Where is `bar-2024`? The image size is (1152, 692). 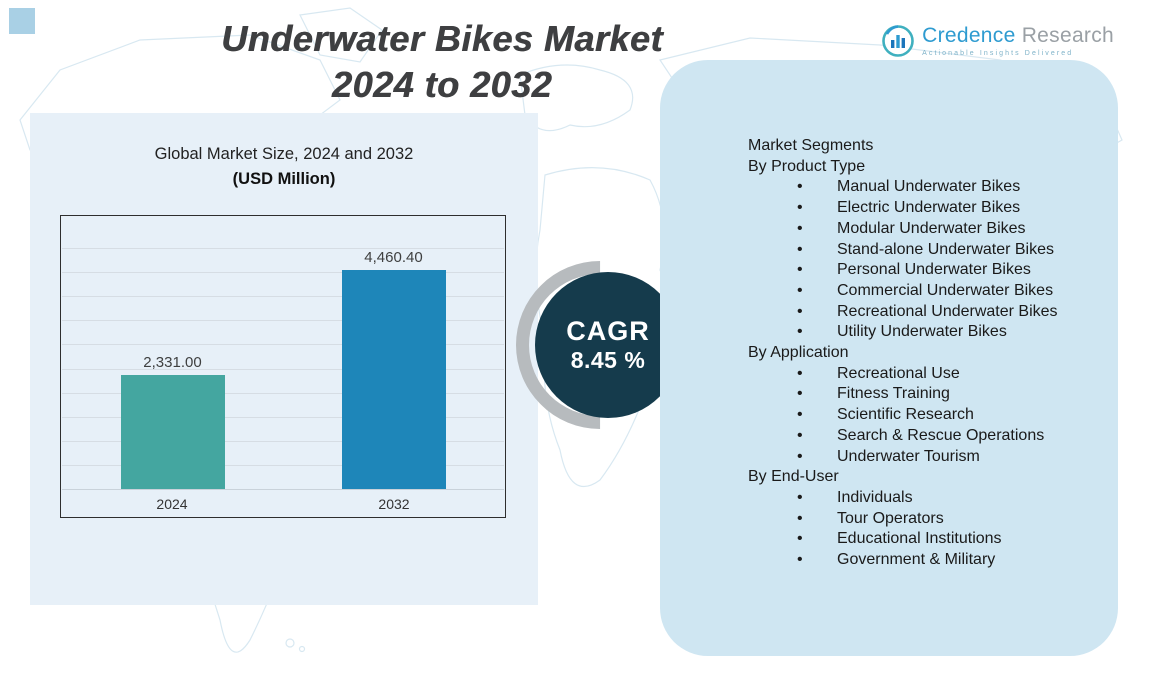
bar-2024 is located at coordinates (172, 431).